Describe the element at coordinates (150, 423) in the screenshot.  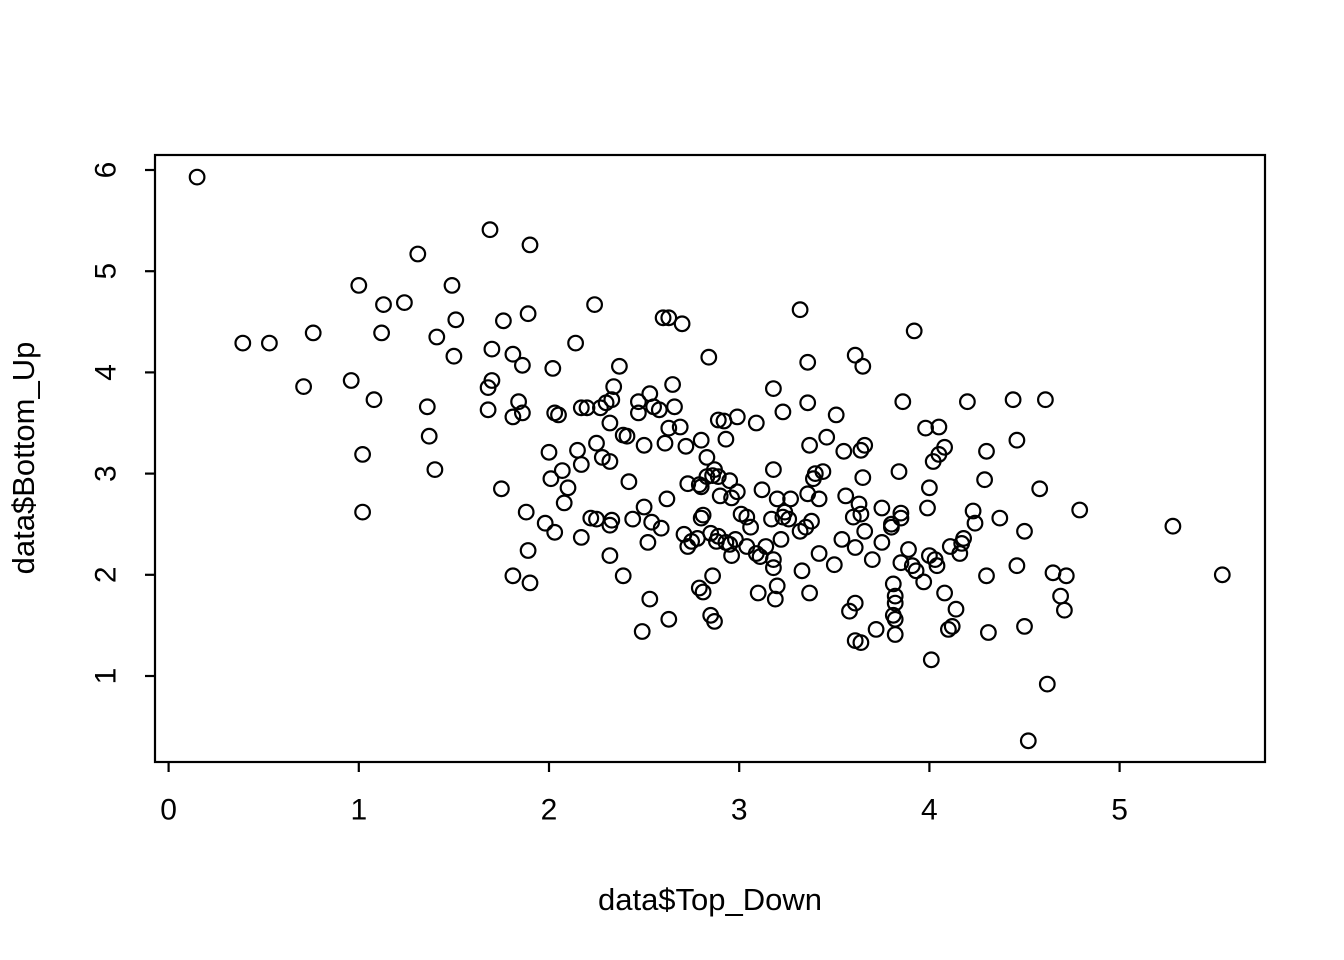
I see `y-axis-ticks` at that location.